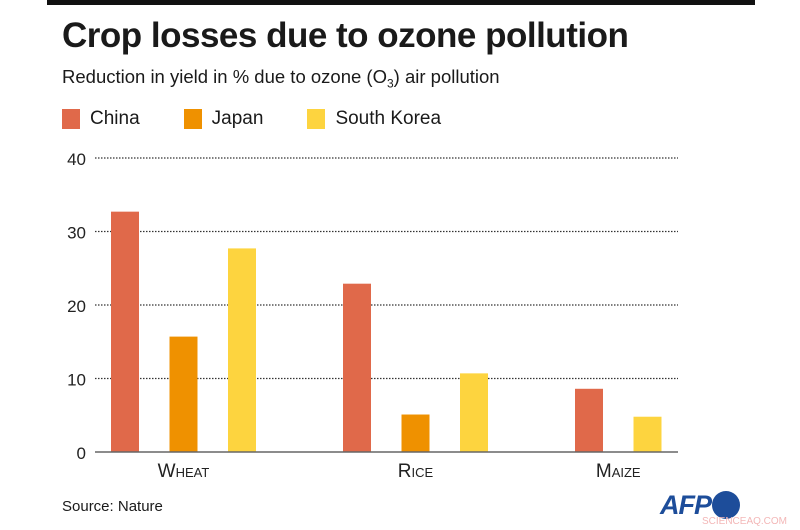 This screenshot has width=800, height=530. Describe the element at coordinates (81, 453) in the screenshot. I see `y-tick-label: 0` at that location.